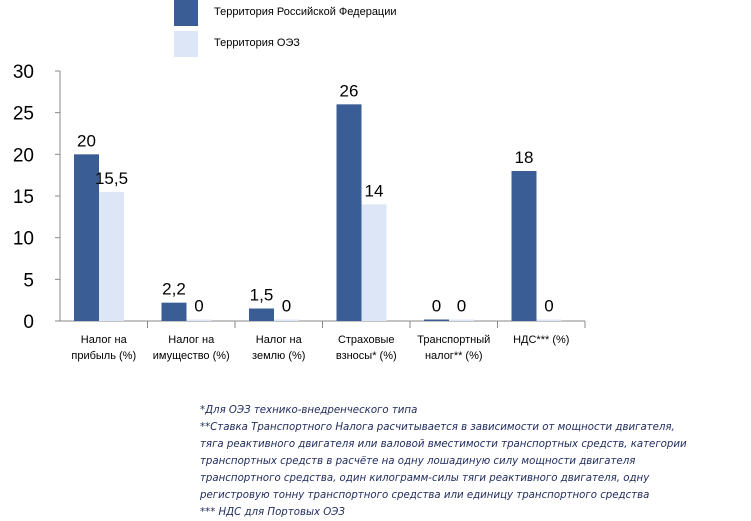 This screenshot has width=751, height=521. I want to click on x-category-label: Страховые, so click(366, 340).